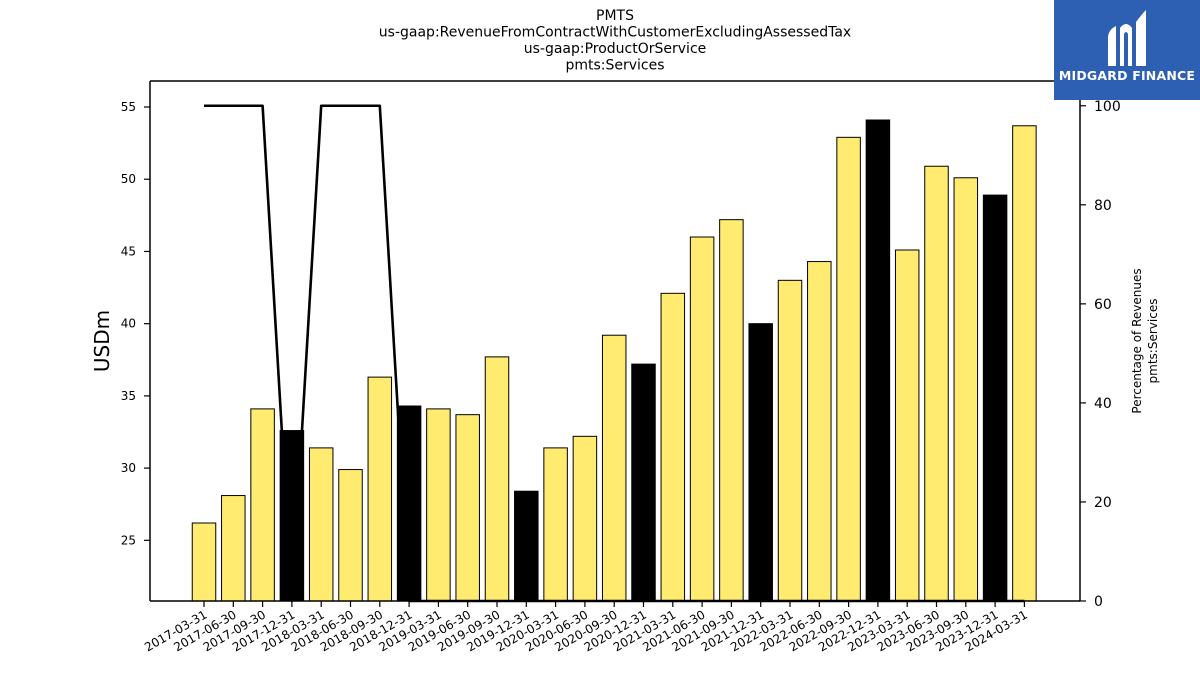  Describe the element at coordinates (1103, 305) in the screenshot. I see `y2-tick-label: 60` at that location.